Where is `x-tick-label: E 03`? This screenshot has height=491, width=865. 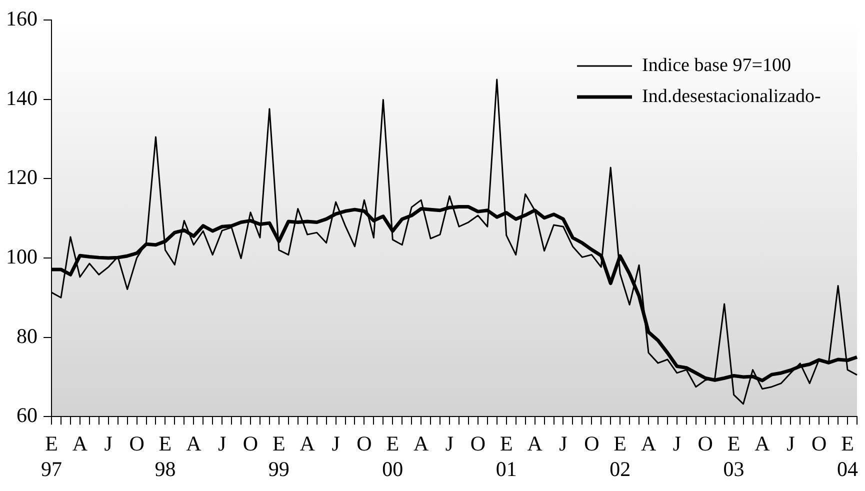 x-tick-label: E 03 is located at coordinates (733, 456).